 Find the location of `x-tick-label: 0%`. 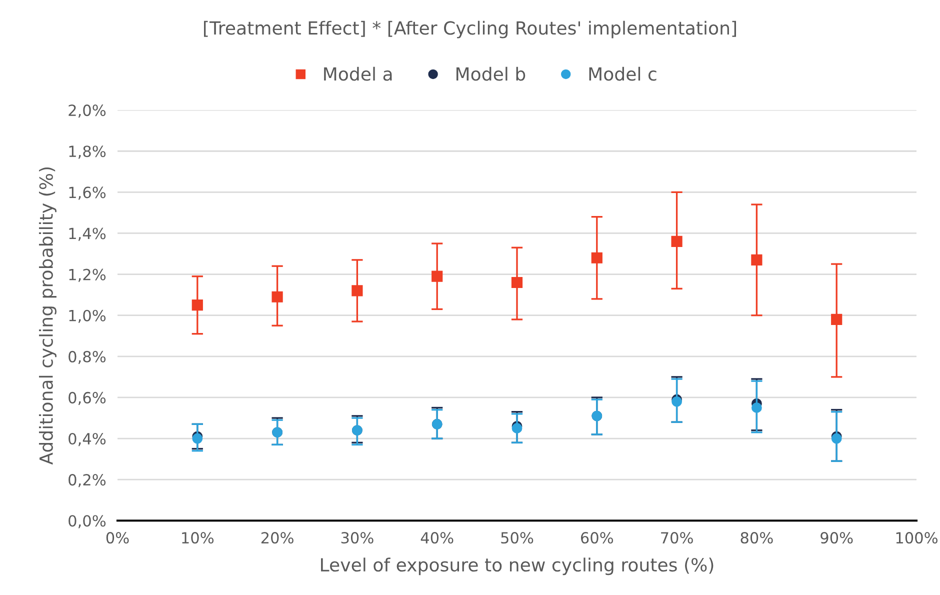

x-tick-label: 0% is located at coordinates (117, 538).